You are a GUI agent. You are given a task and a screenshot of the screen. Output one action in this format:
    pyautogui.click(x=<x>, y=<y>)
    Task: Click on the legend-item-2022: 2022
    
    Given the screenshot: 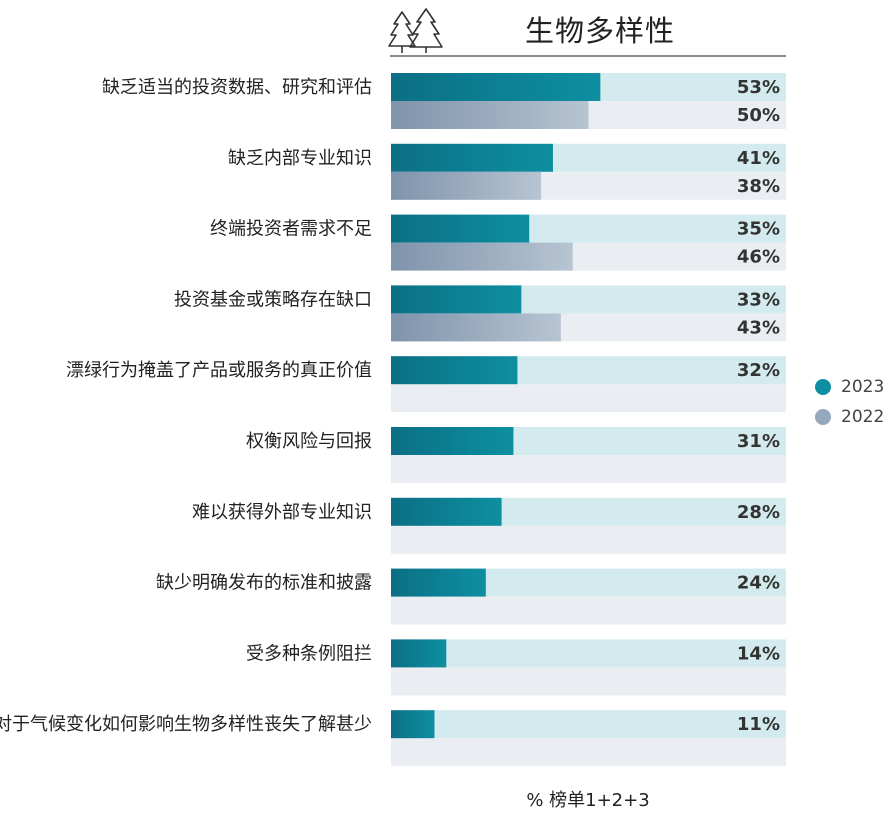 What is the action you would take?
    pyautogui.click(x=849, y=417)
    